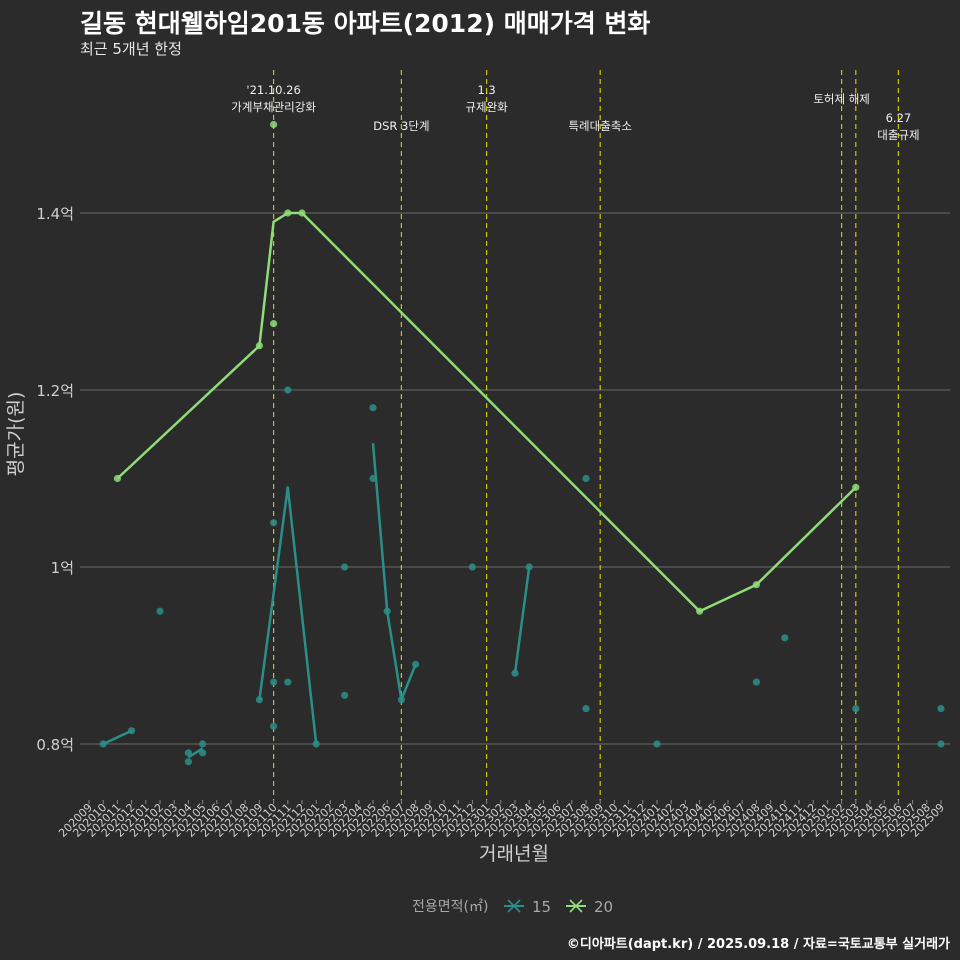  I want to click on legend-label: 15, so click(541, 907).